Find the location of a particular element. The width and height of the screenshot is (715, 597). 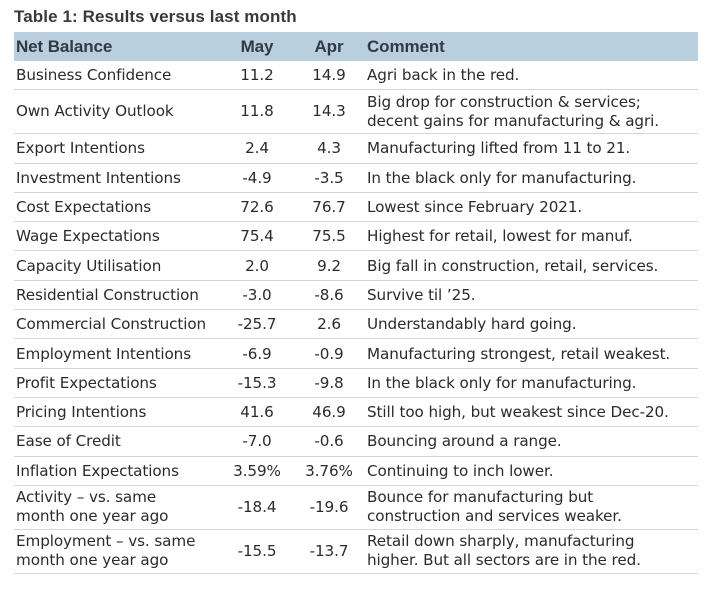

header-apr: Apr is located at coordinates (329, 46).